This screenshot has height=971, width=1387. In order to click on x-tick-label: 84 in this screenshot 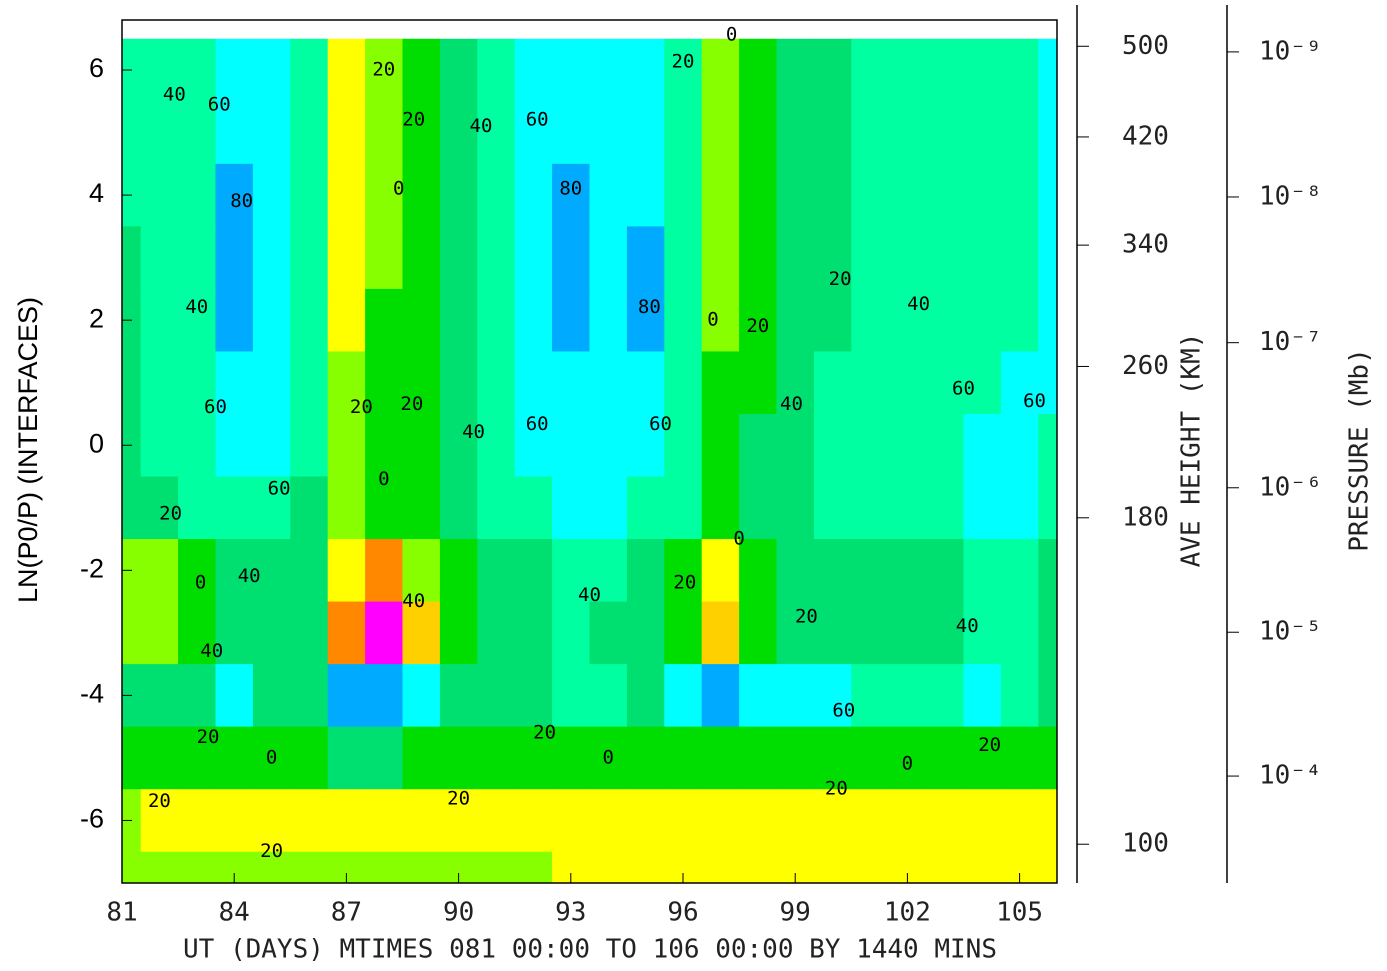, I will do `click(234, 913)`.